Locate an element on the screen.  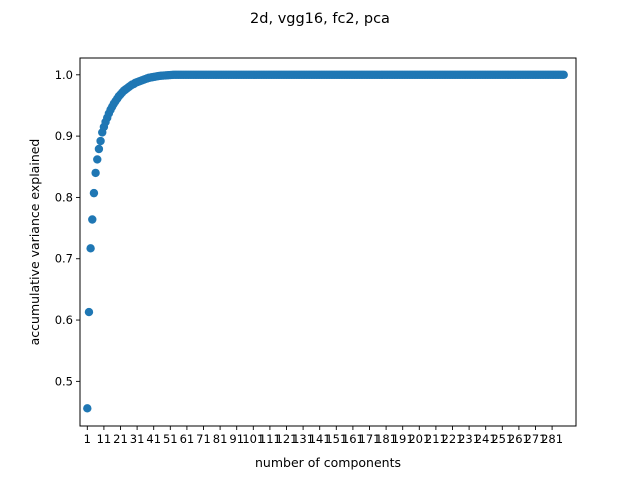
x-tick-label: 31 is located at coordinates (137, 439).